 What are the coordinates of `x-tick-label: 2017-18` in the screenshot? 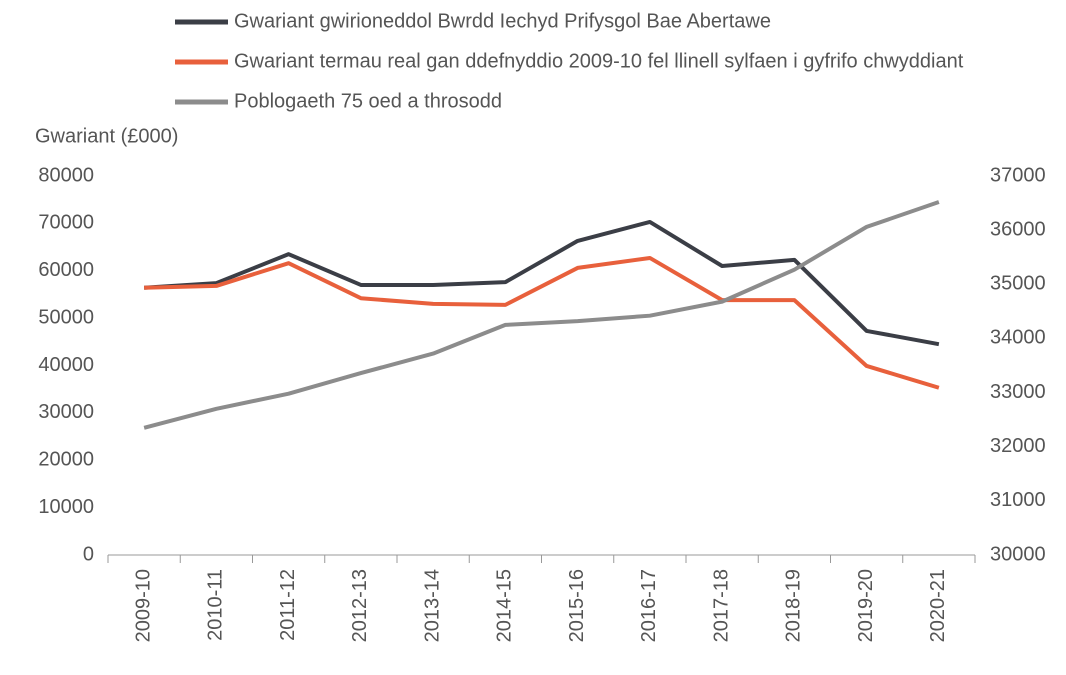 It's located at (721, 605).